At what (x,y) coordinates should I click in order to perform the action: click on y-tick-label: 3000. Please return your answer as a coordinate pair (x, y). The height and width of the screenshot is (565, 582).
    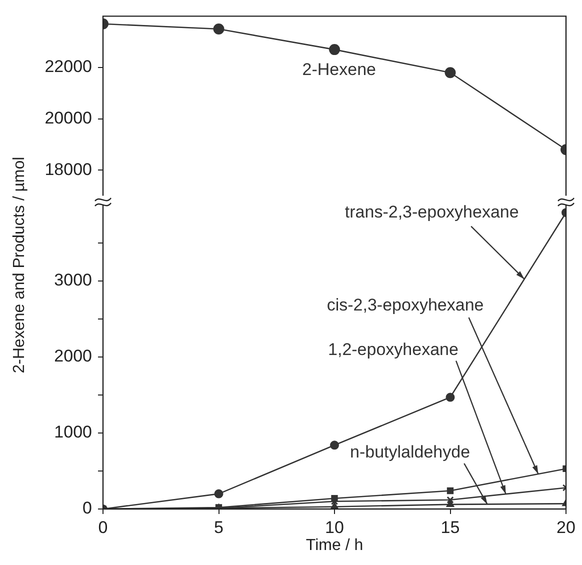
    Looking at the image, I should click on (73, 280).